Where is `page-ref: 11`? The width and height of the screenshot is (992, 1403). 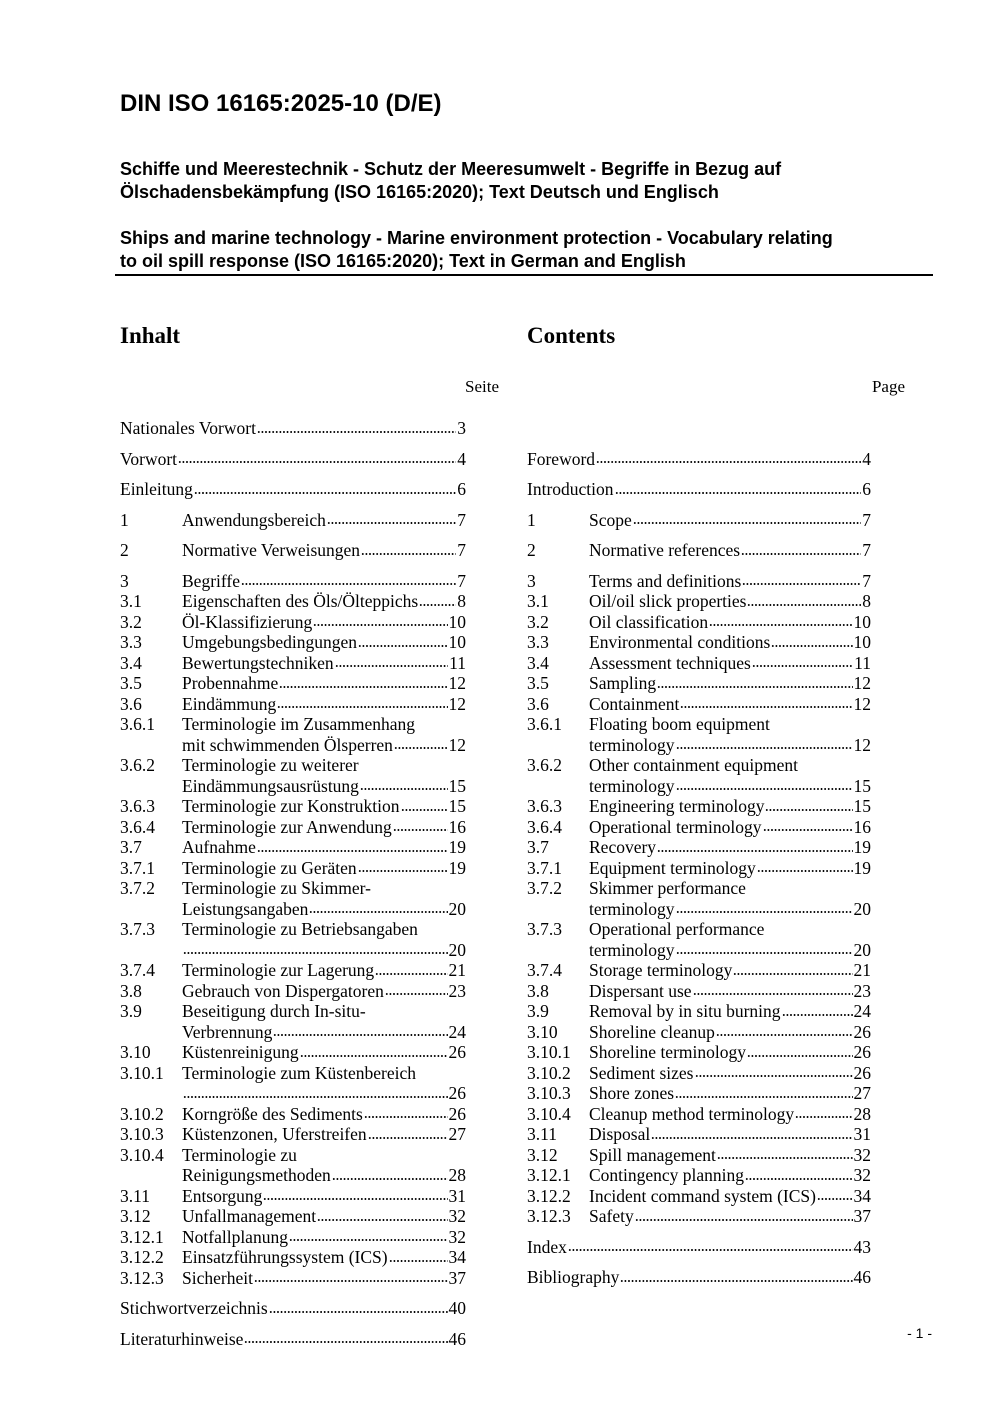
page-ref: 11 is located at coordinates (457, 662).